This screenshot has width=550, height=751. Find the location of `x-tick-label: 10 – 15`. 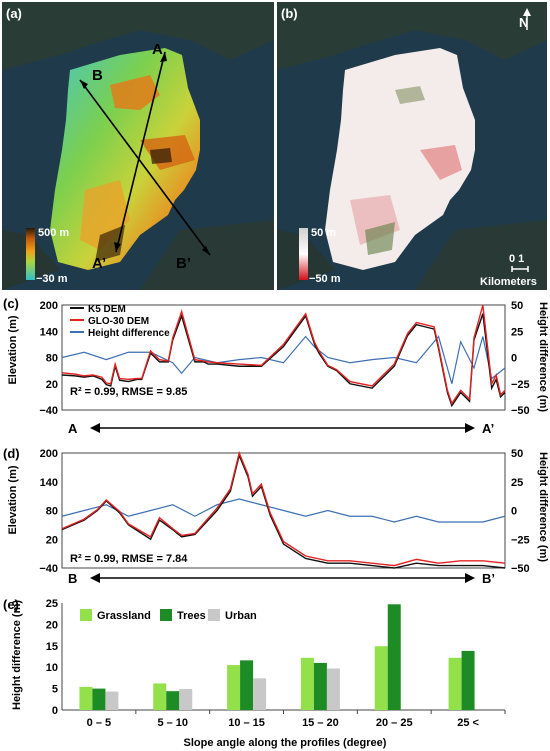

x-tick-label: 10 – 15 is located at coordinates (246, 723).